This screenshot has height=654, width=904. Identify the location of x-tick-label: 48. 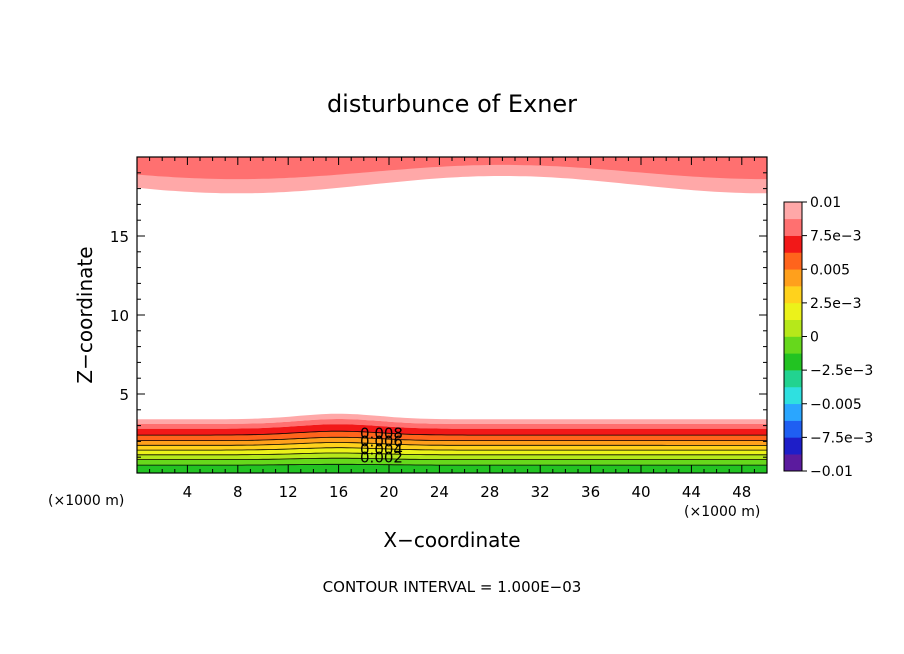
(741, 492).